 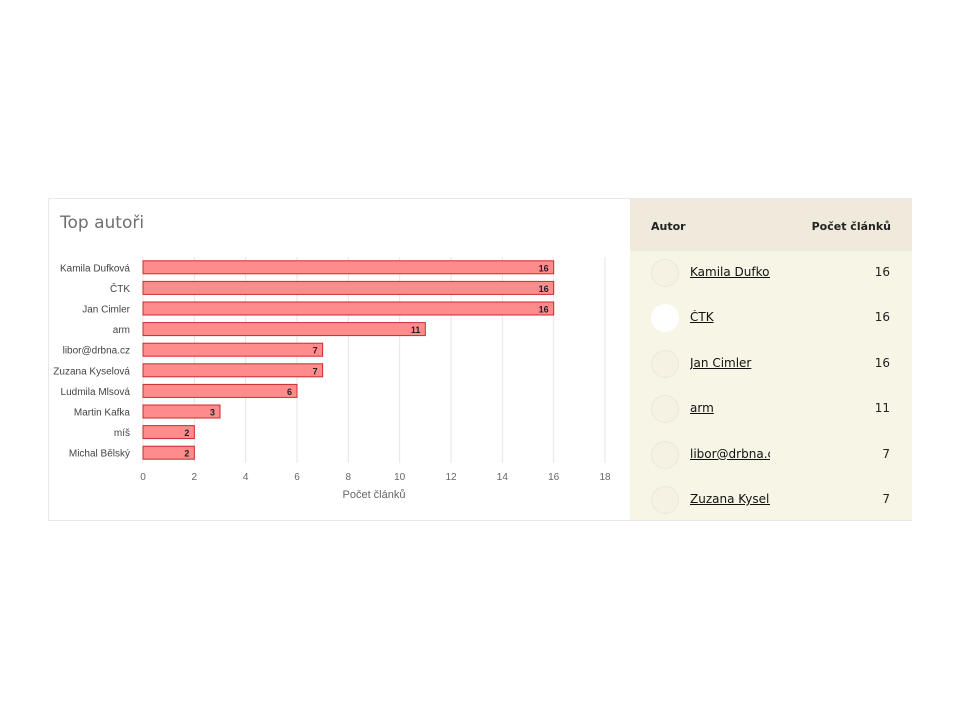 I want to click on table-row: libor@drbna.cz 7, so click(x=771, y=455).